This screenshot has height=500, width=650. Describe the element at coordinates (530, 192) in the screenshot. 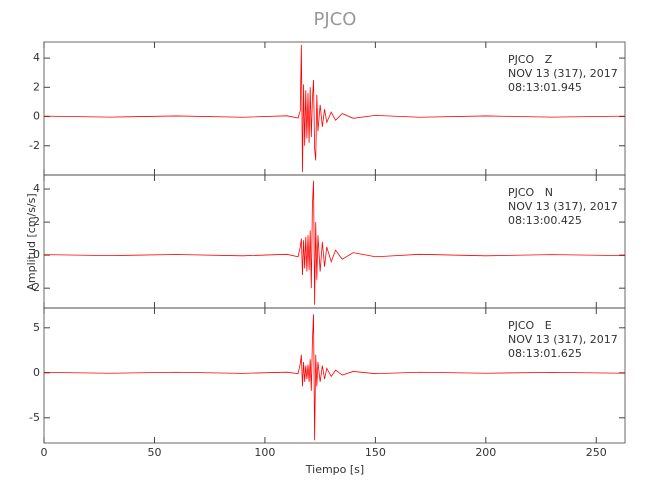

I see `annotation: PJCO N` at that location.